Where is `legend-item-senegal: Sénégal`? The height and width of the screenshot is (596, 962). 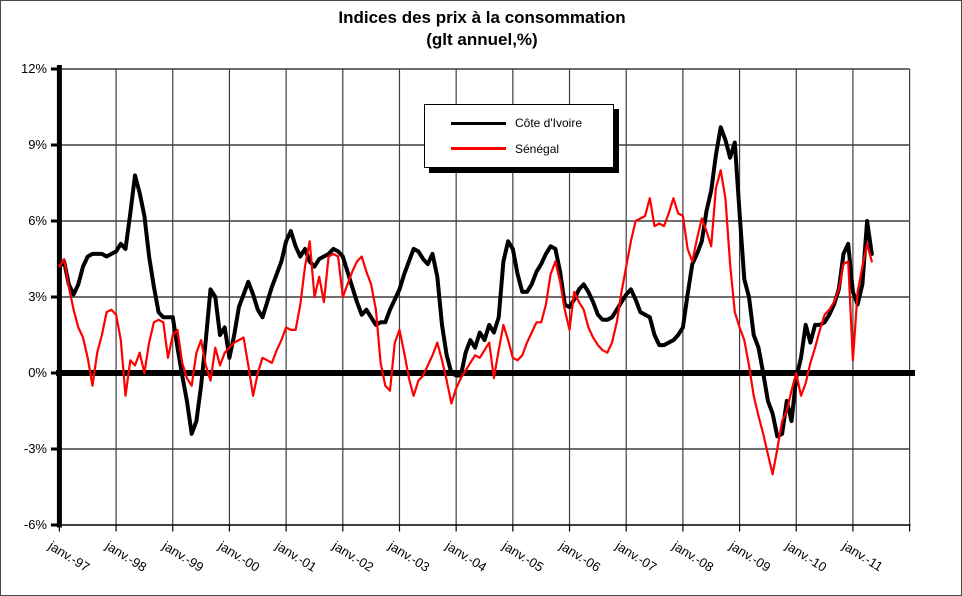
legend-item-senegal: Sénégal is located at coordinates (519, 149).